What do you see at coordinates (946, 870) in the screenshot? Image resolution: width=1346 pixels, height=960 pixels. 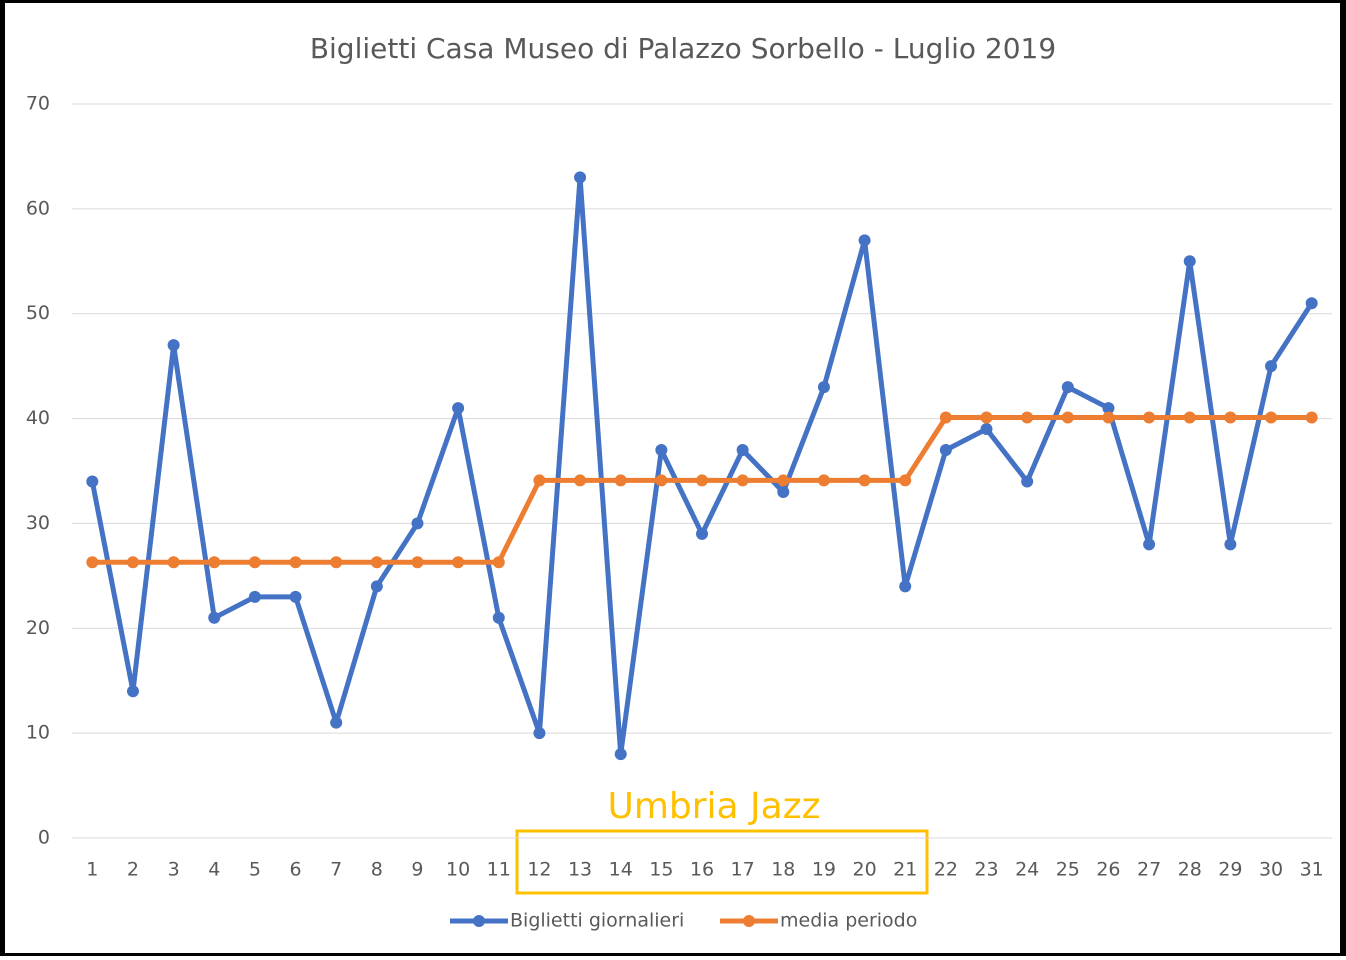 I see `x-tick-label: 22` at bounding box center [946, 870].